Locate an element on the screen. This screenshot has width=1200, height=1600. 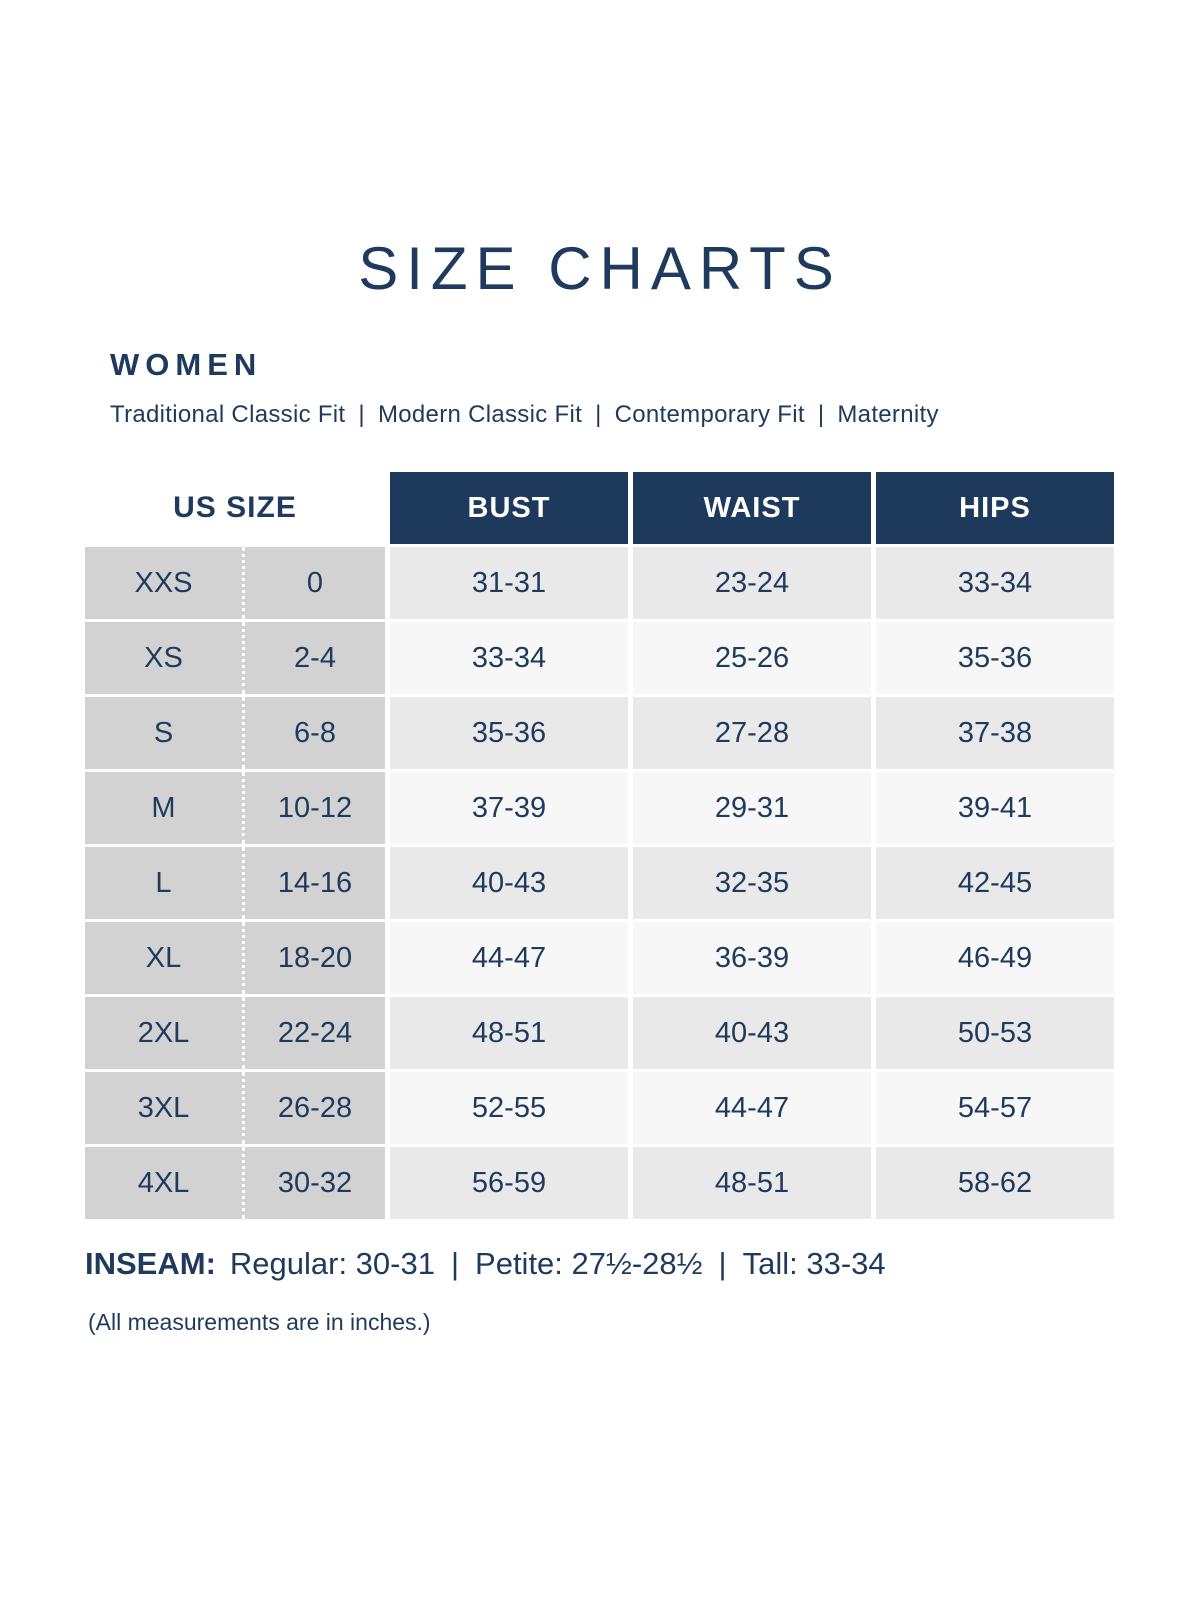
bust-value: 35-36 is located at coordinates (506, 733).